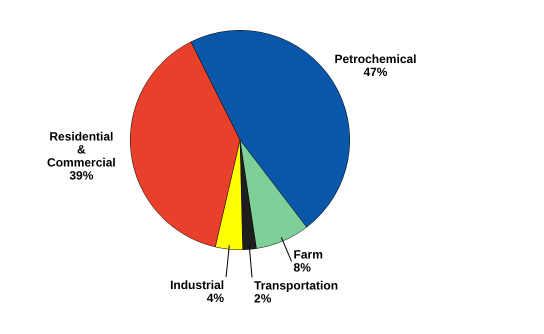 The height and width of the screenshot is (334, 544). What do you see at coordinates (215, 297) in the screenshot?
I see `data-label: 4%` at bounding box center [215, 297].